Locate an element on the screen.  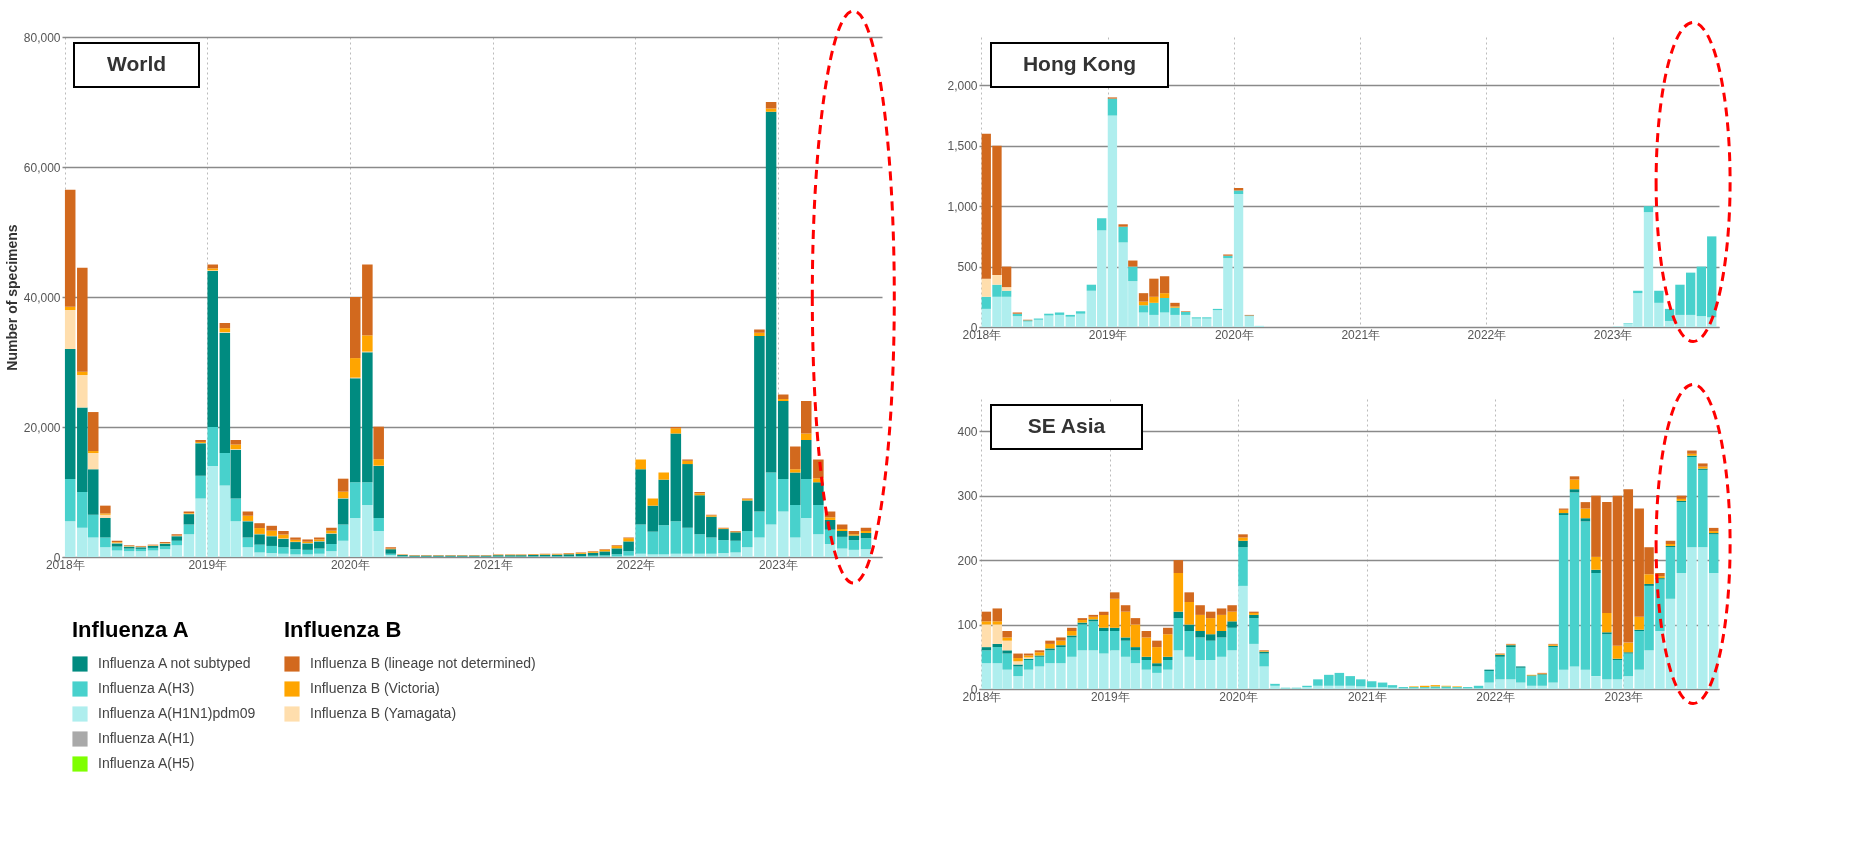
y-tick-label: 1,500 is located at coordinates (962, 146).